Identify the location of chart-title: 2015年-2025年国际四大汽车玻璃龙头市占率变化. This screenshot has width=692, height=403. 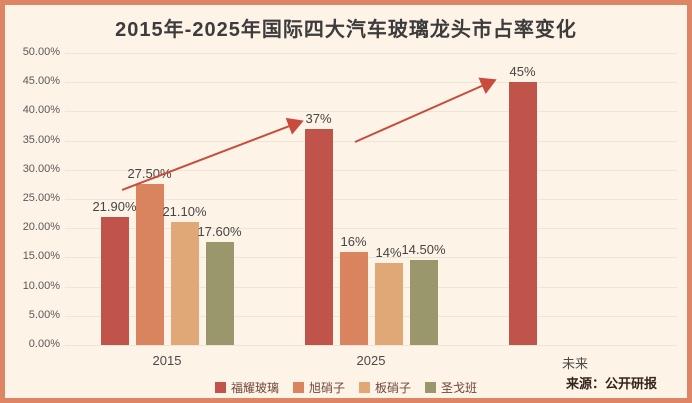
(346, 30).